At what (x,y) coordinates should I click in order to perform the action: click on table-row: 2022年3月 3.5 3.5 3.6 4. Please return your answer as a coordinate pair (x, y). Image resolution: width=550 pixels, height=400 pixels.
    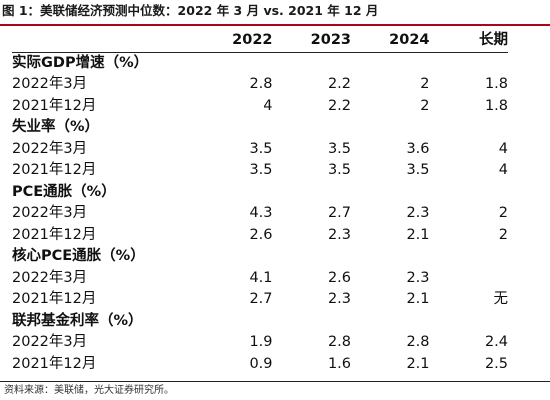
    Looking at the image, I should click on (260, 150).